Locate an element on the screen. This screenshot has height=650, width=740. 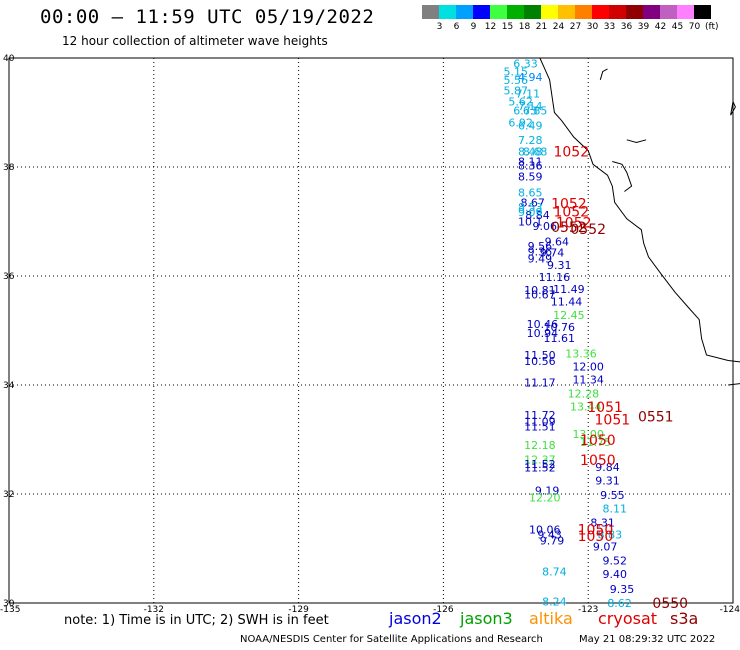
pass-time-label: 1051 is located at coordinates (613, 420).